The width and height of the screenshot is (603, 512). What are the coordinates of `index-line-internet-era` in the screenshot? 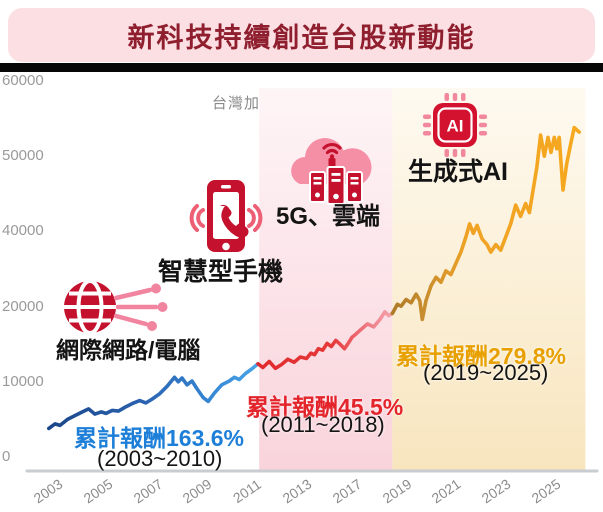 It's located at (153, 396).